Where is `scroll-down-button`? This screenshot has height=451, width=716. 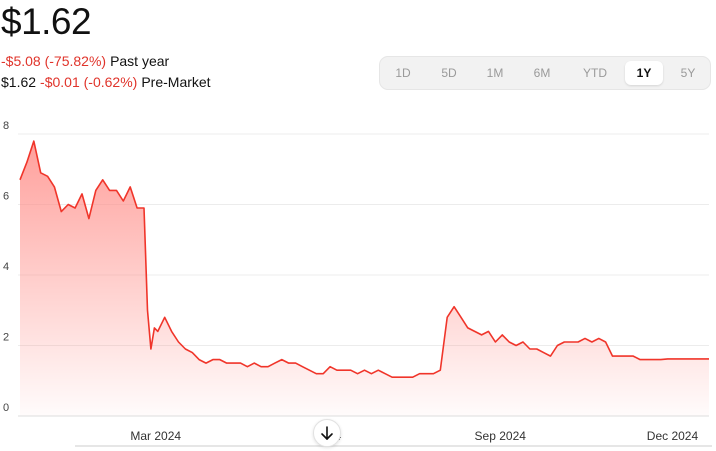
scroll-down-button is located at coordinates (327, 433).